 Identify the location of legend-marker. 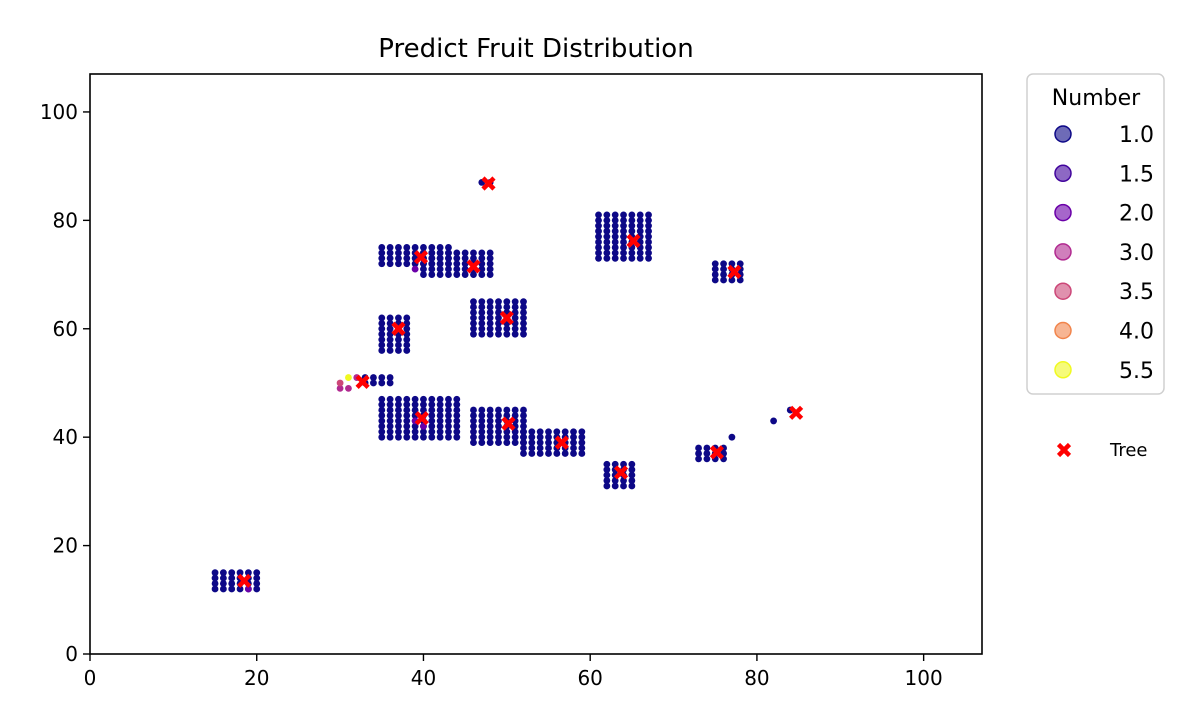
(1063, 212).